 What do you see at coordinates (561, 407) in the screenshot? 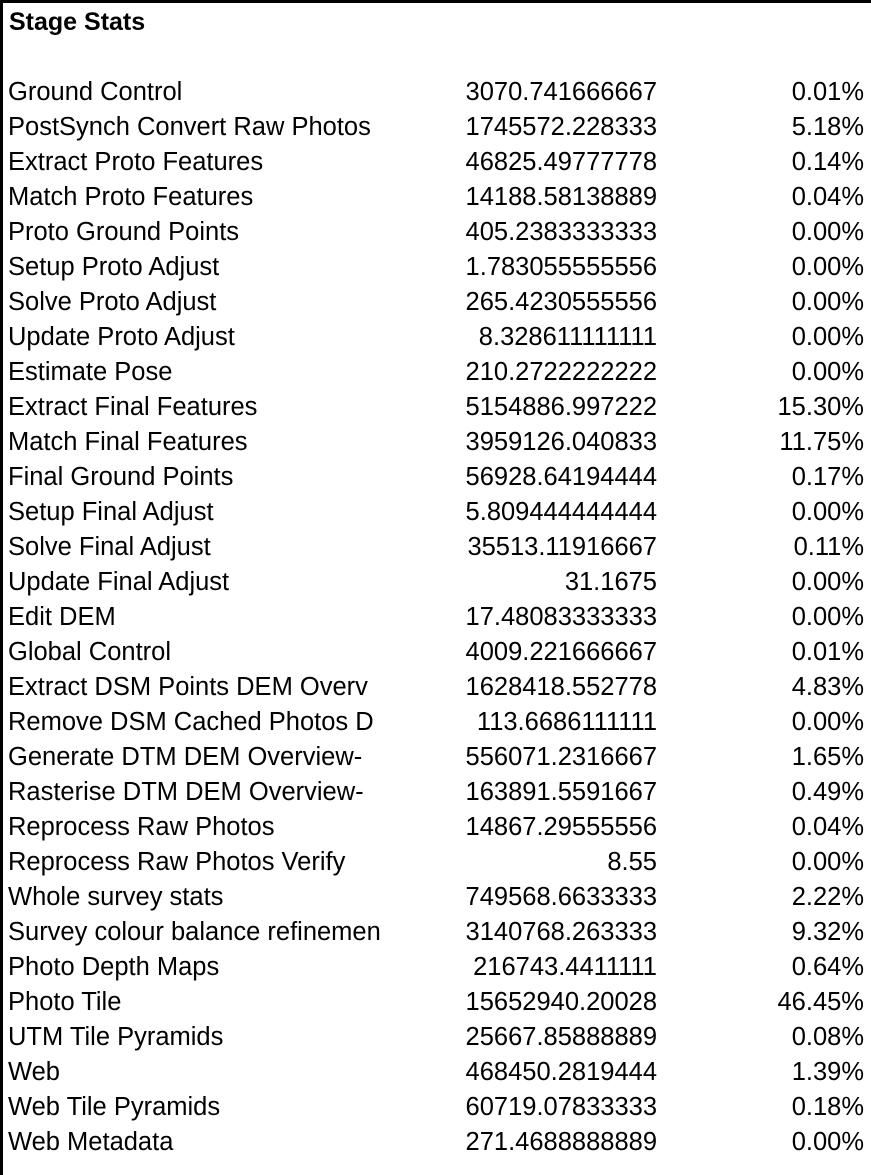
I see `stage-value-cell: 5154886.997222` at bounding box center [561, 407].